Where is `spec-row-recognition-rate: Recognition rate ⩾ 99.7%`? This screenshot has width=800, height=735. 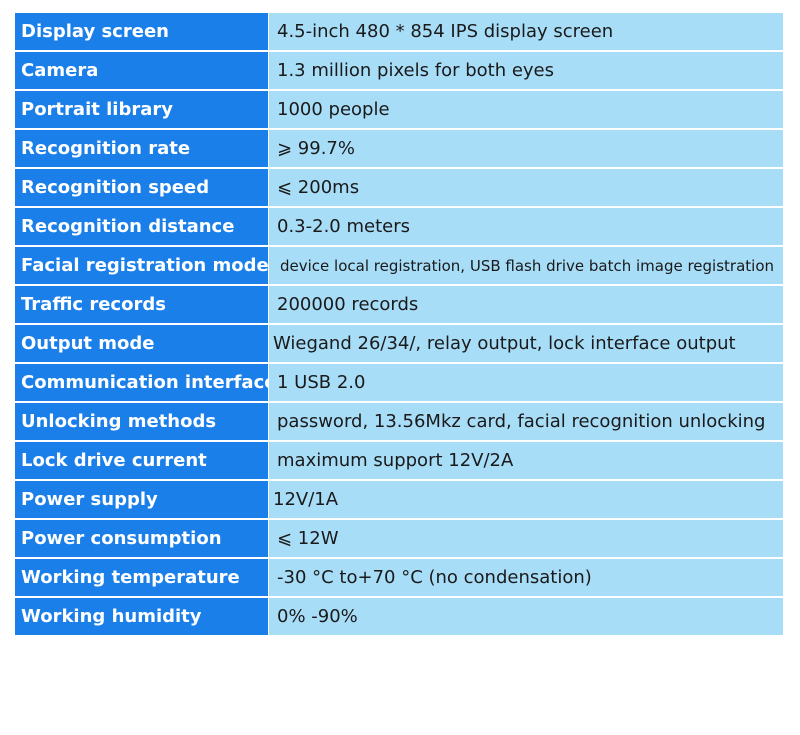
spec-row-recognition-rate: Recognition rate ⩾ 99.7% is located at coordinates (399, 148).